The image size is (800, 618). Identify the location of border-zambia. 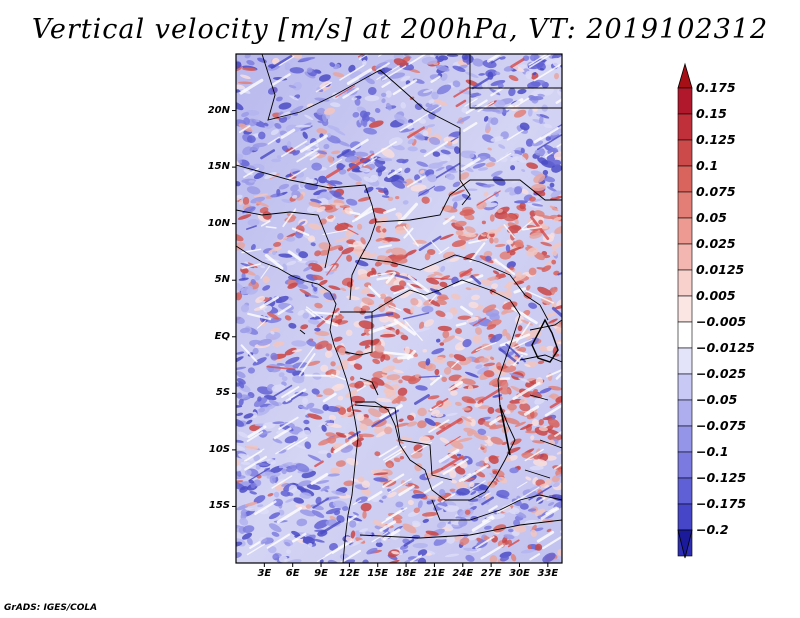
(496, 507).